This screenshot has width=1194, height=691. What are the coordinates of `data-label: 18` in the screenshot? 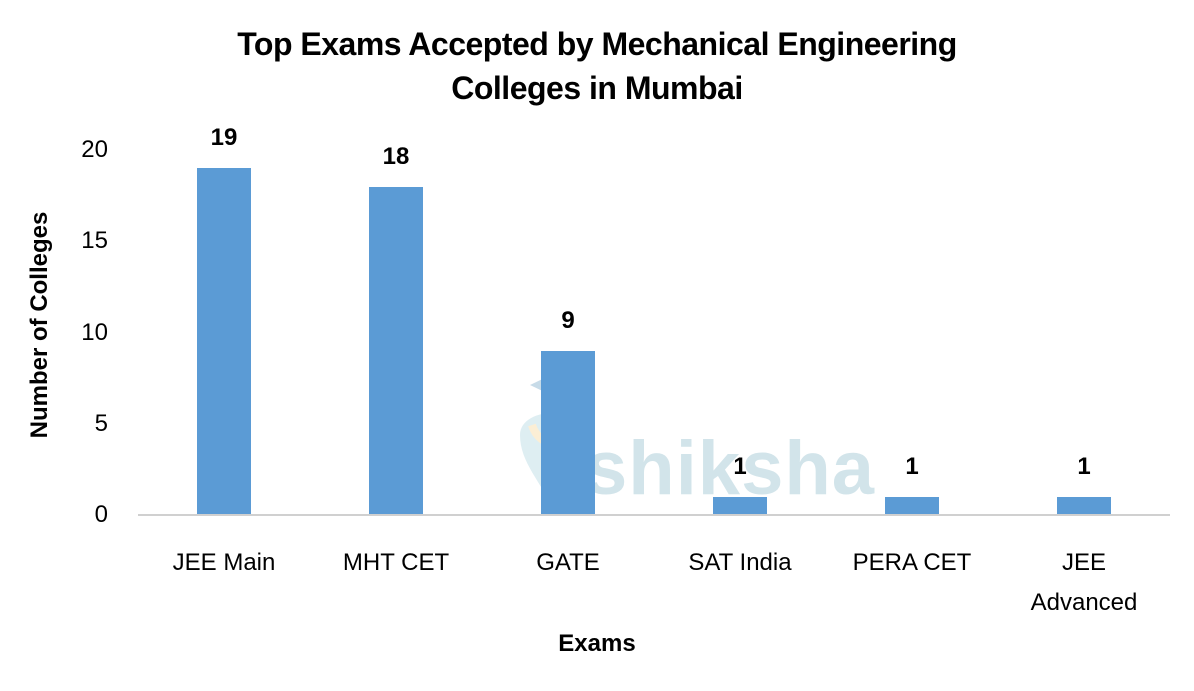 It's located at (396, 156).